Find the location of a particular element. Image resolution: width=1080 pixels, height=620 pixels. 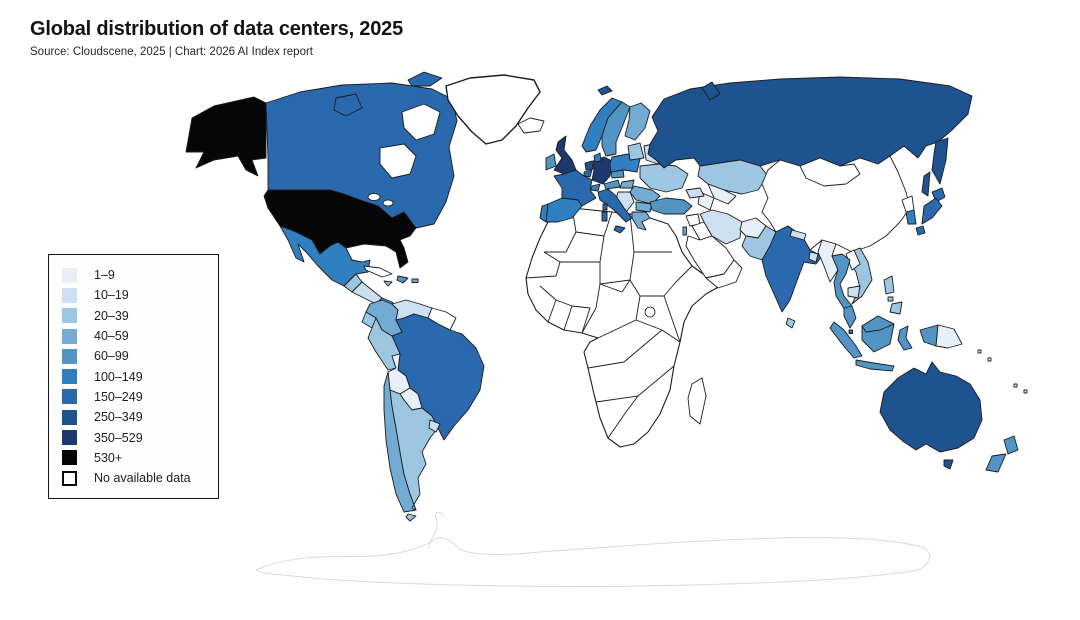

region-novaya-zemlya is located at coordinates (711, 91).